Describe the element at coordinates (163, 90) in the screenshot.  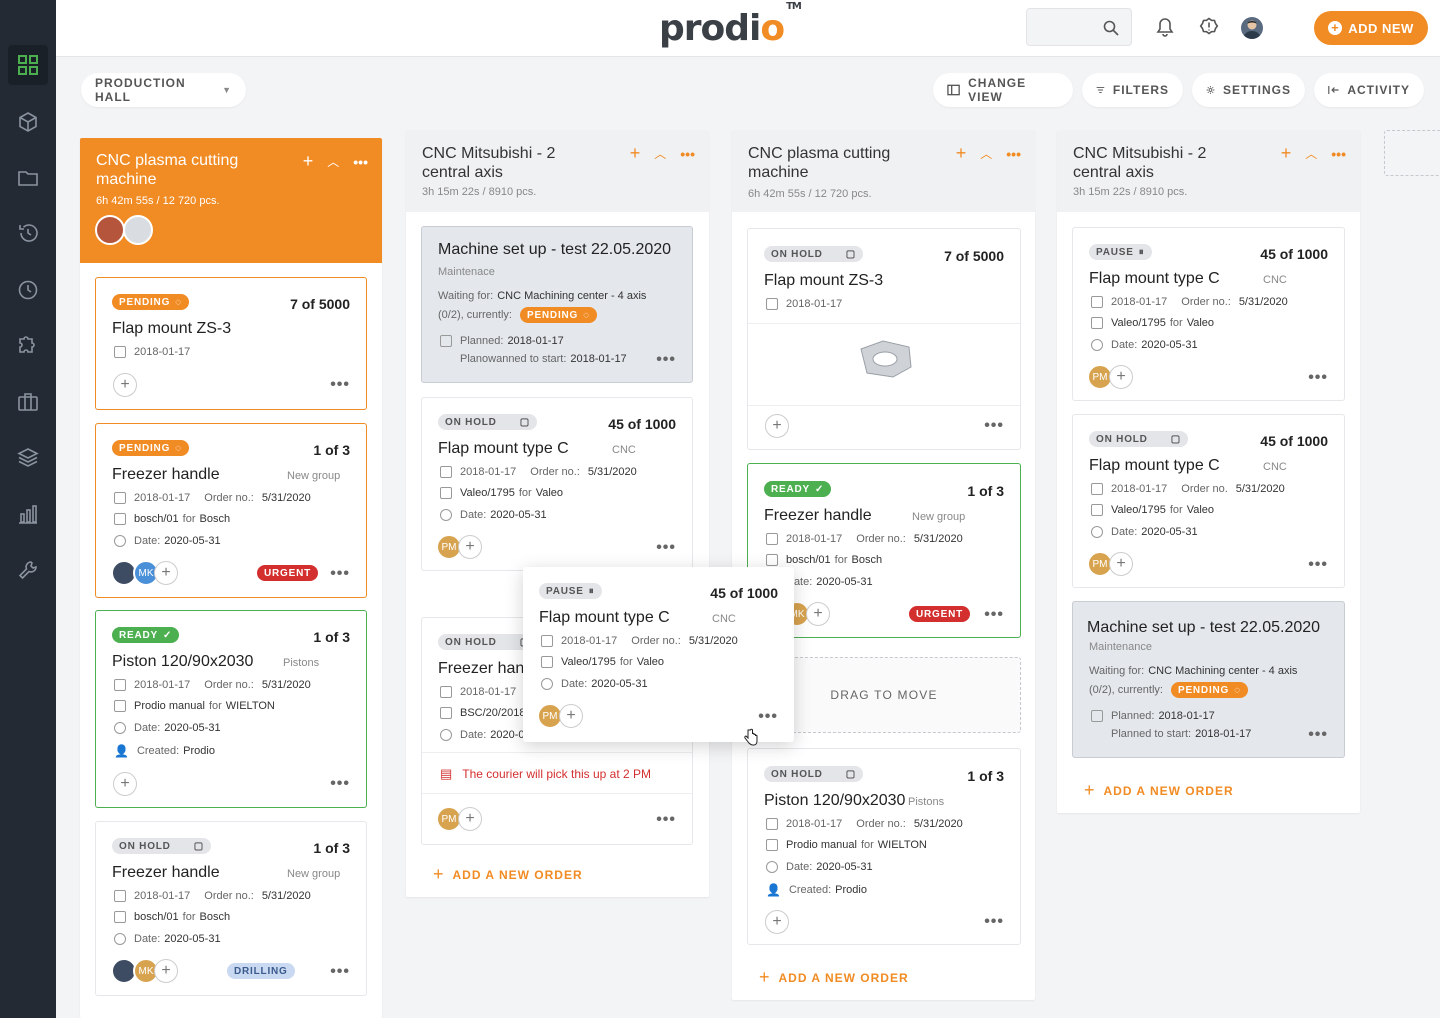
I see `production-hall-select: PRODUCTION HALL ▼` at that location.